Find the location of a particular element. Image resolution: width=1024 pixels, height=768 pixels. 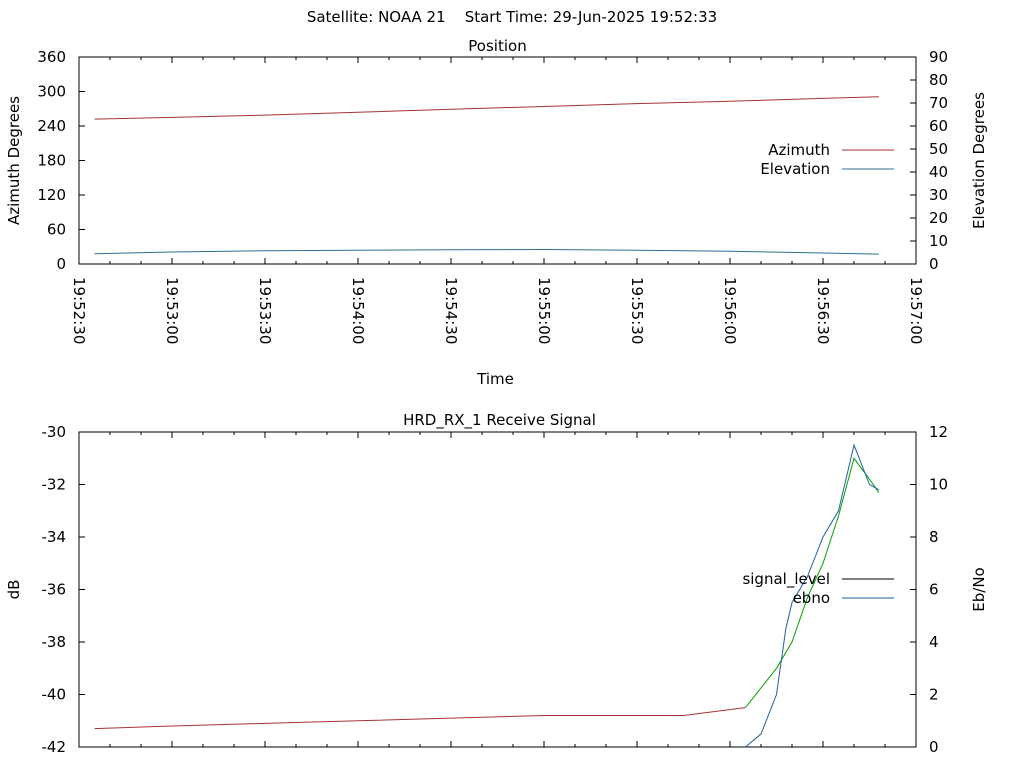

y2-tick-label: 12 is located at coordinates (938, 432).